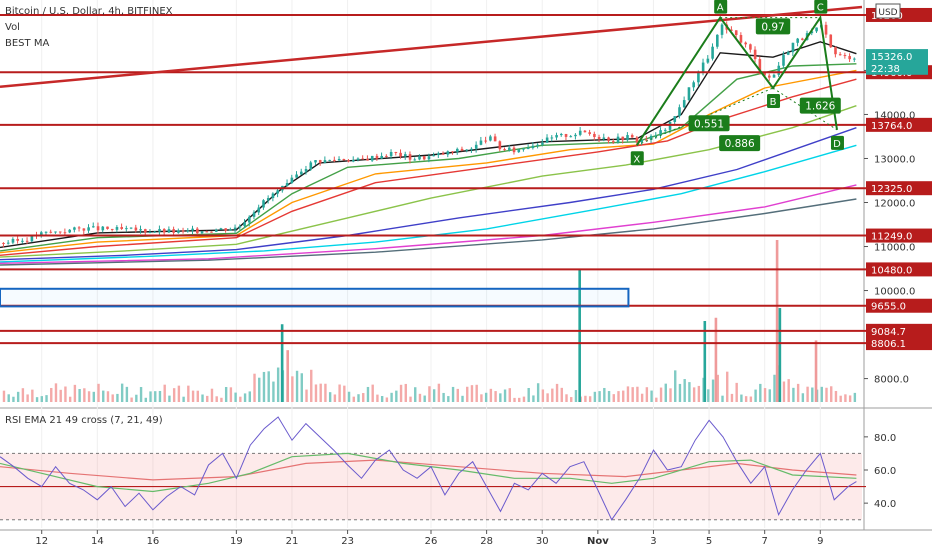 This screenshot has width=932, height=550. What do you see at coordinates (899, 124) in the screenshot?
I see `level-price-tag` at bounding box center [899, 124].